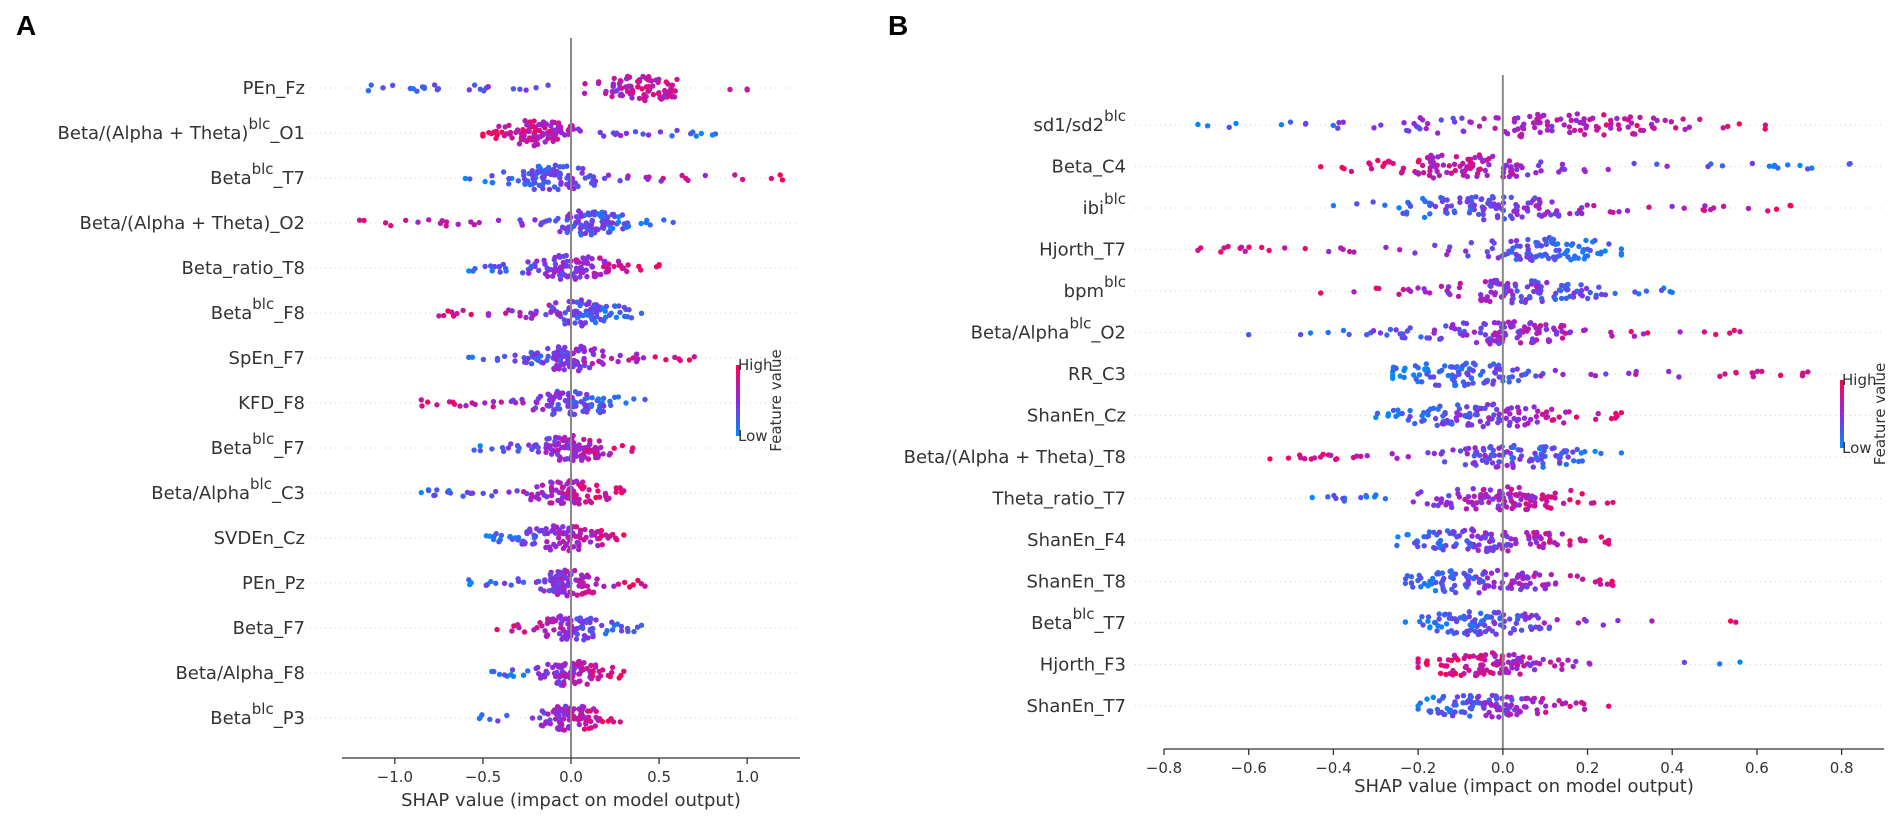  What do you see at coordinates (1757, 768) in the screenshot?
I see `x-tick-label: 0.6` at bounding box center [1757, 768].